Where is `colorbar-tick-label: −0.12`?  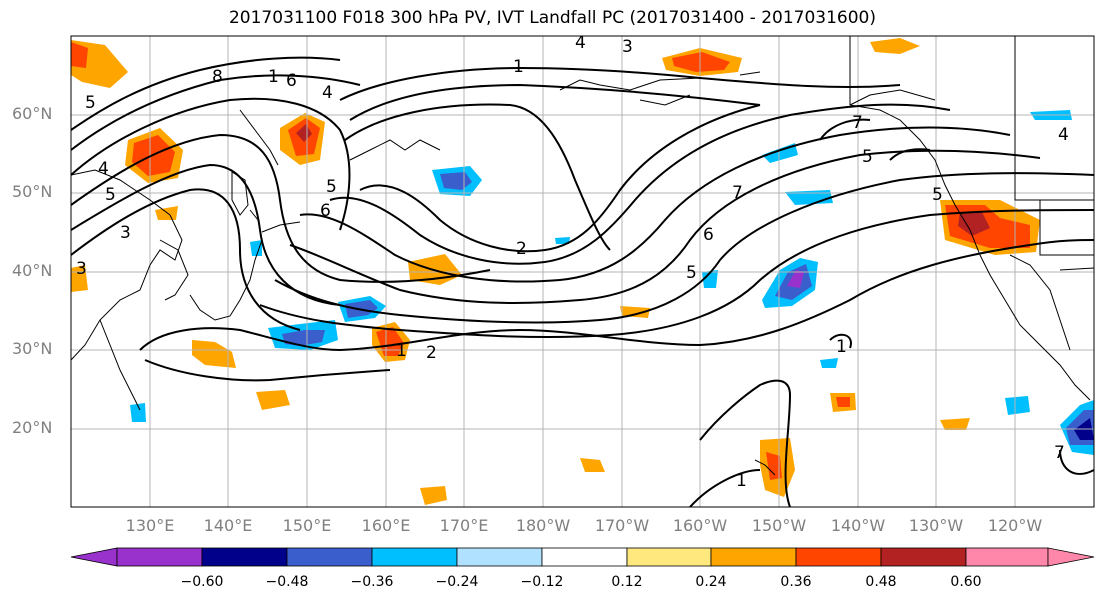 colorbar-tick-label: −0.12 is located at coordinates (542, 582).